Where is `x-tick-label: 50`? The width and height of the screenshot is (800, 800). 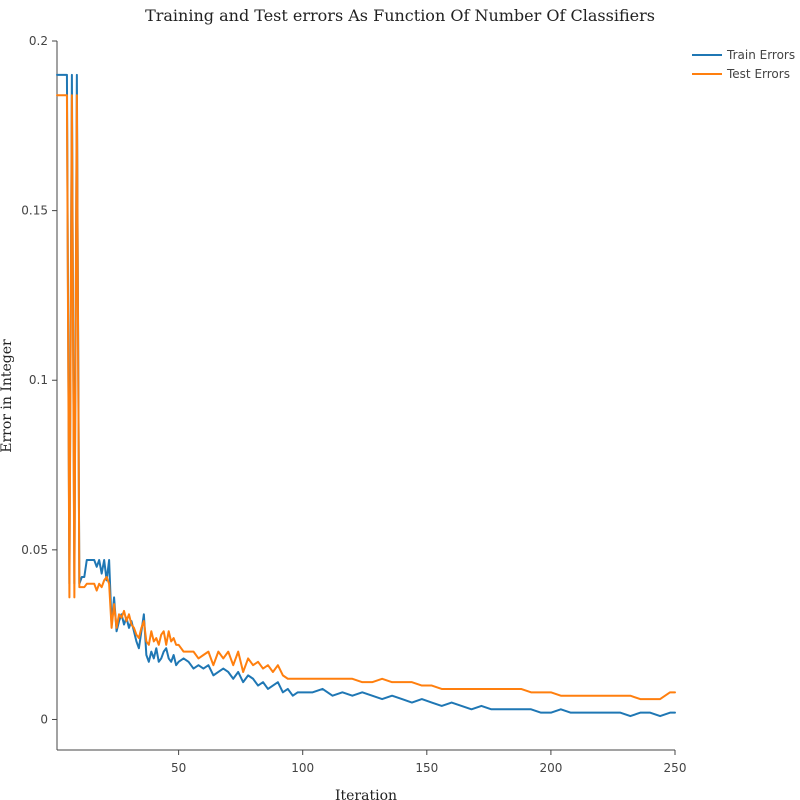 x-tick-label: 50 is located at coordinates (178, 768).